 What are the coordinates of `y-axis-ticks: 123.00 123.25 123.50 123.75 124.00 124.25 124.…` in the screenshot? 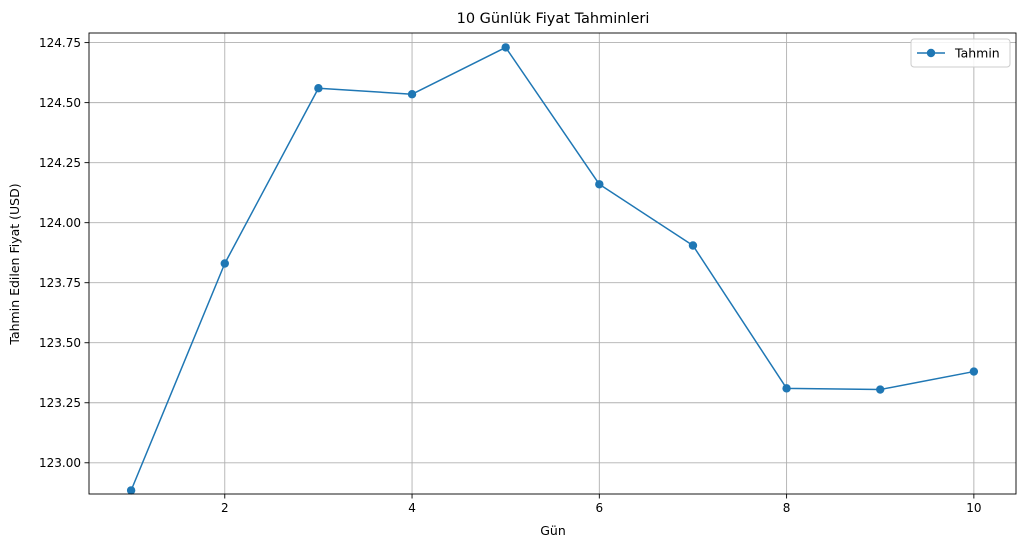 It's located at (64, 253).